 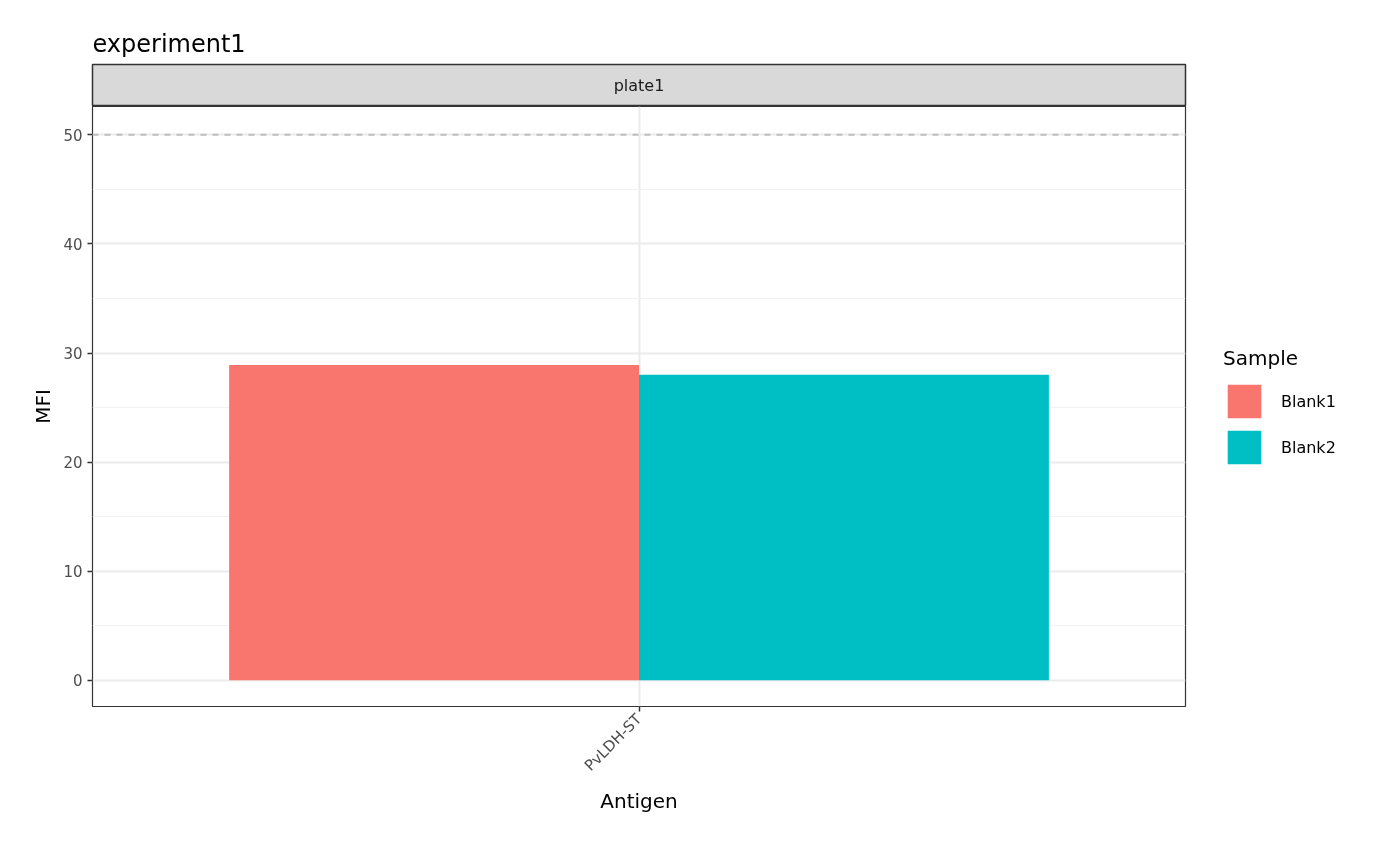 I want to click on y-tick-label: 10, so click(x=73, y=572).